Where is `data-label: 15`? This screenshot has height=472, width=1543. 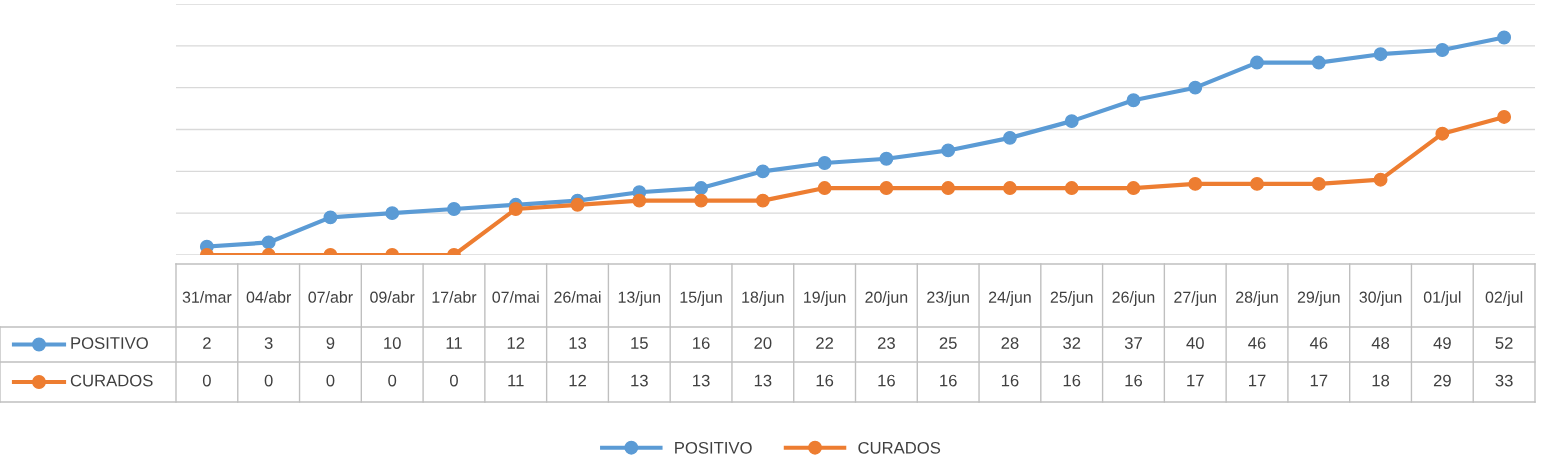 data-label: 15 is located at coordinates (639, 343).